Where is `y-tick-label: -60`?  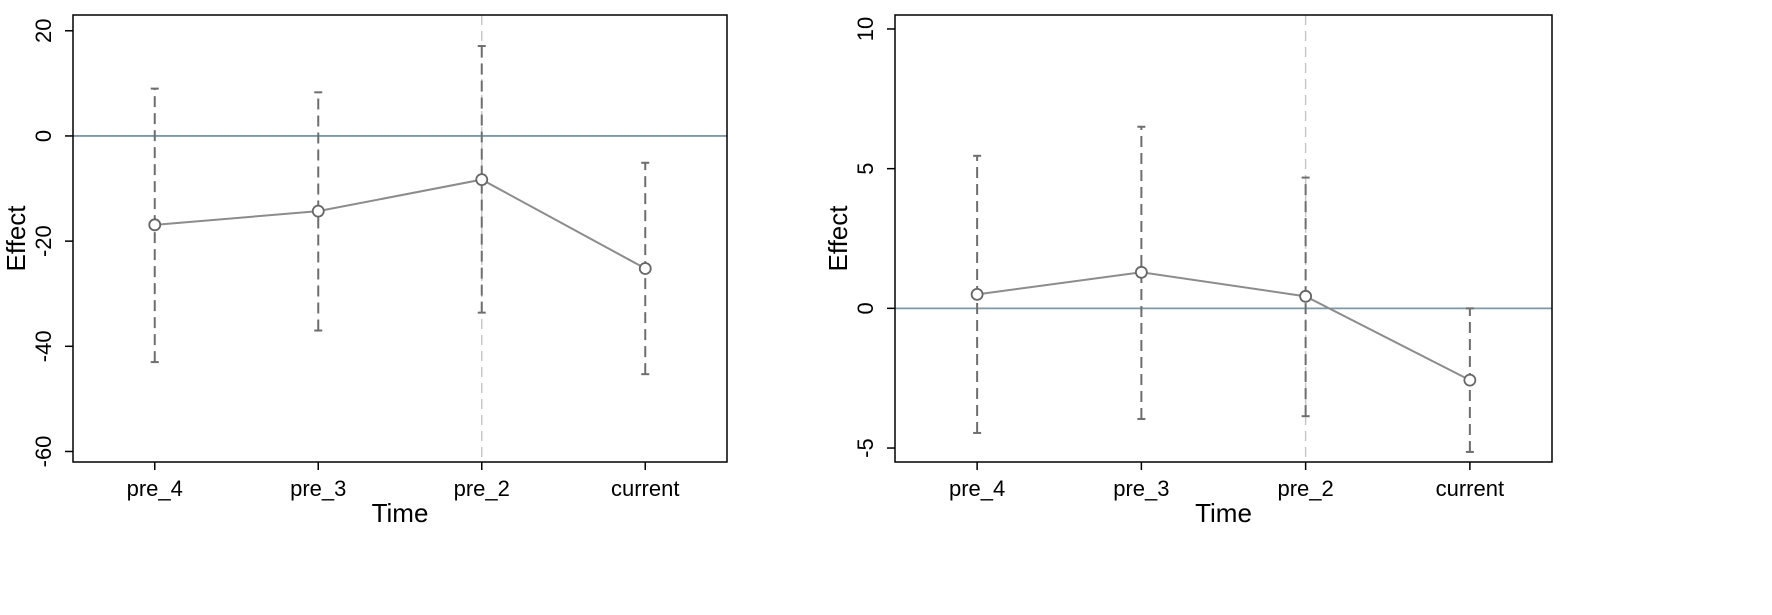 y-tick-label: -60 is located at coordinates (43, 452).